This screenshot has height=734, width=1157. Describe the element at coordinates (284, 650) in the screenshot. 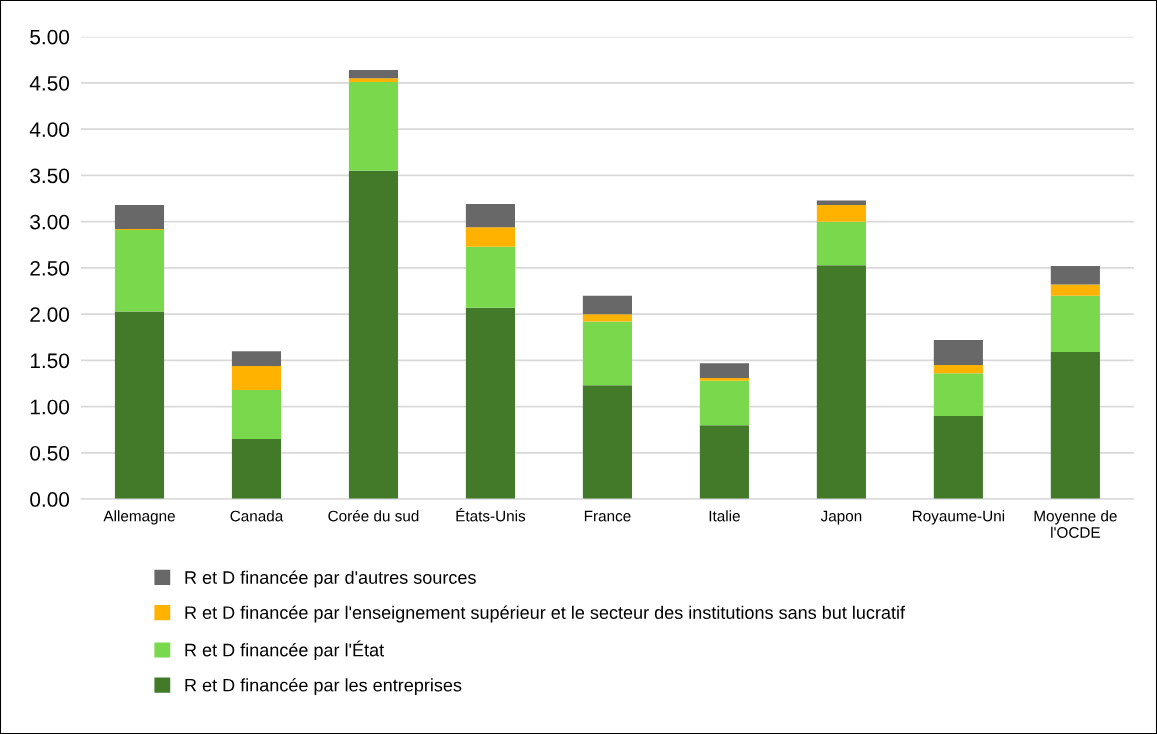

I see `legend-label: R et D financée par l'État` at that location.